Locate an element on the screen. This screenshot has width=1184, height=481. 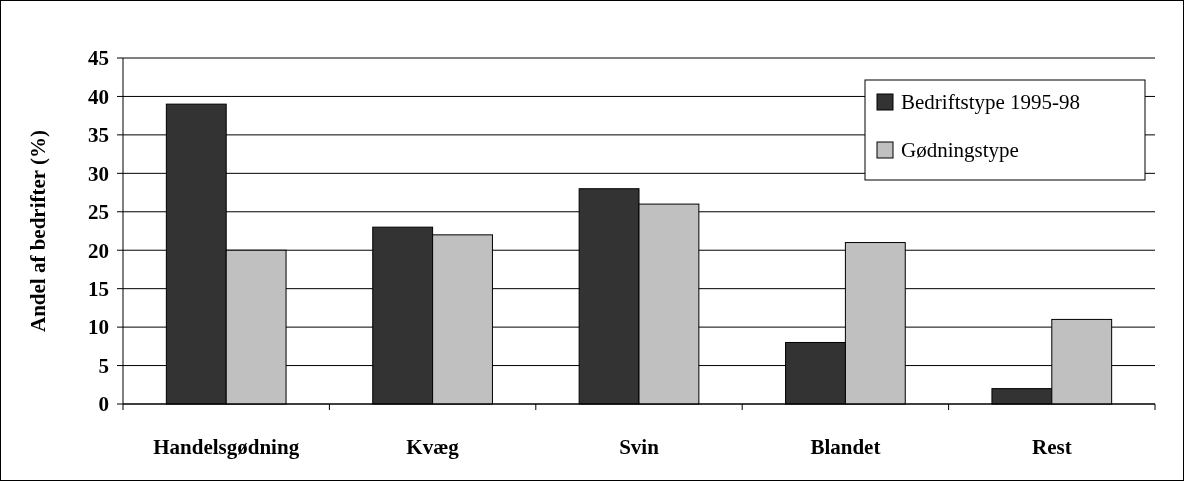
legend-label: Gødningstype is located at coordinates (960, 150).